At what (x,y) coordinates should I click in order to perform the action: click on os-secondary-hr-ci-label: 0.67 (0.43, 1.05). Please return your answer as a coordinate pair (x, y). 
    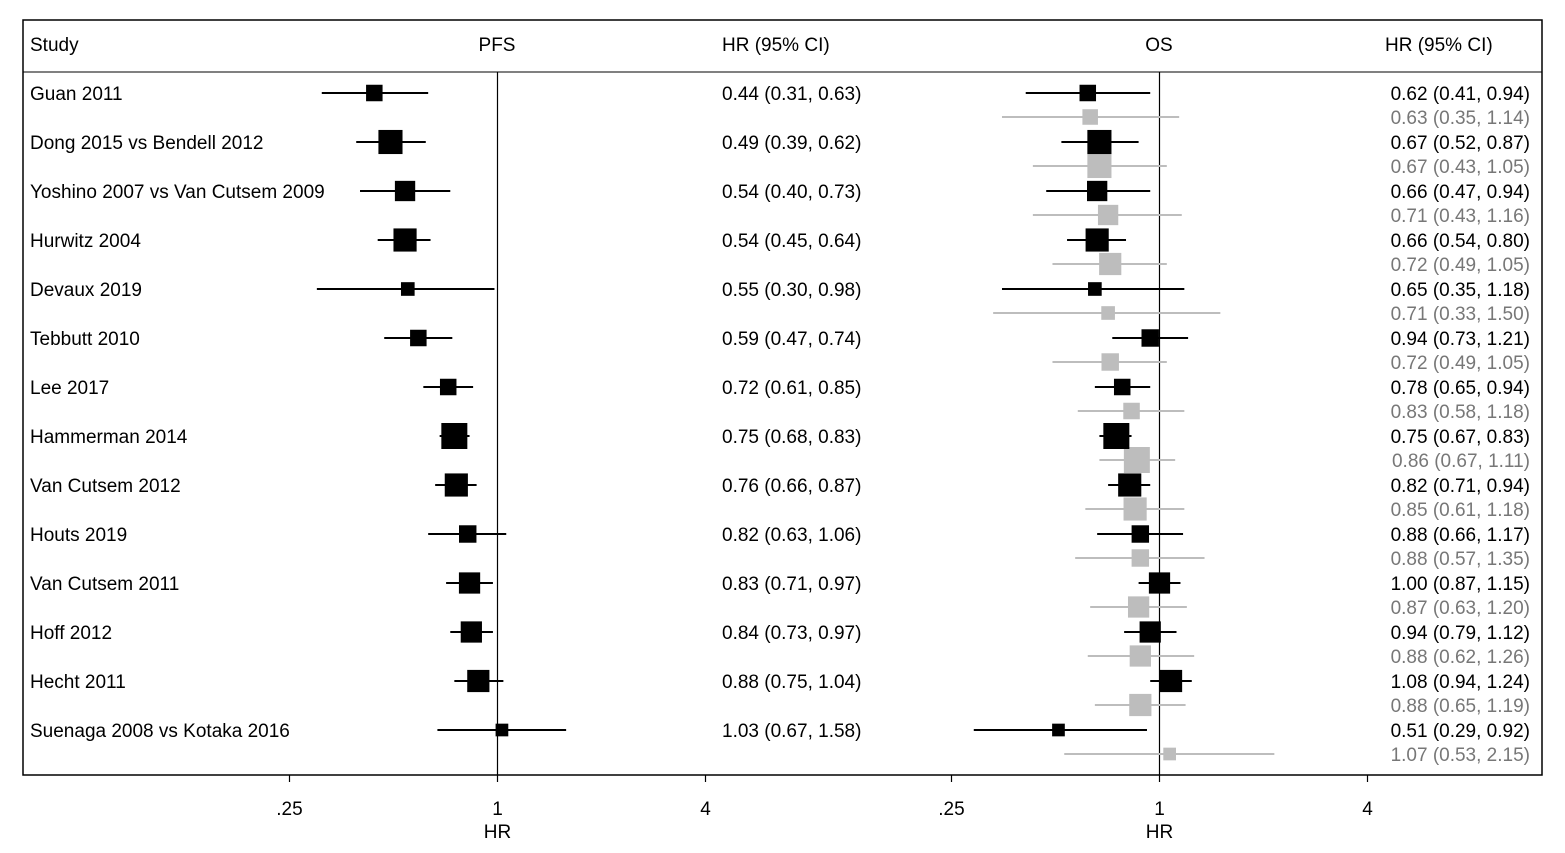
    Looking at the image, I should click on (1460, 167).